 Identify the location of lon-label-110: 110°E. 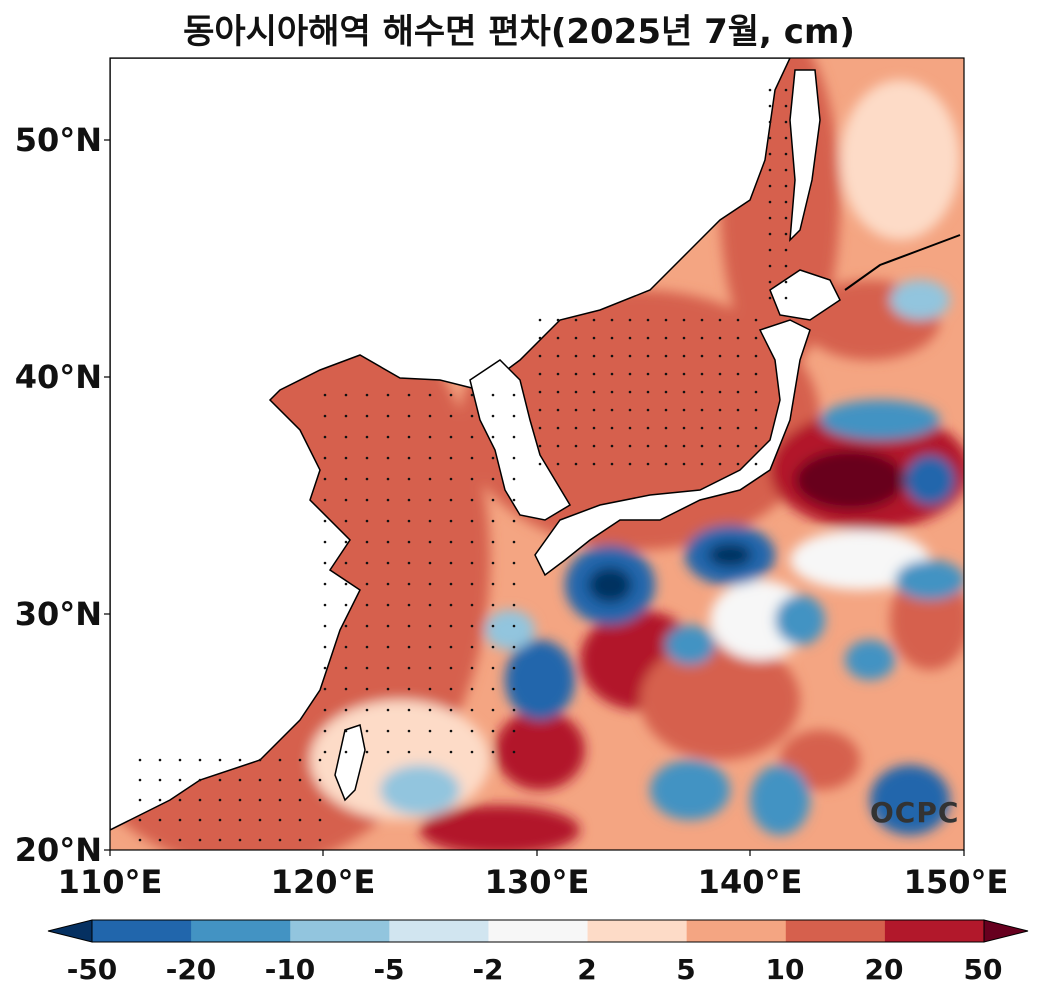
(110, 882).